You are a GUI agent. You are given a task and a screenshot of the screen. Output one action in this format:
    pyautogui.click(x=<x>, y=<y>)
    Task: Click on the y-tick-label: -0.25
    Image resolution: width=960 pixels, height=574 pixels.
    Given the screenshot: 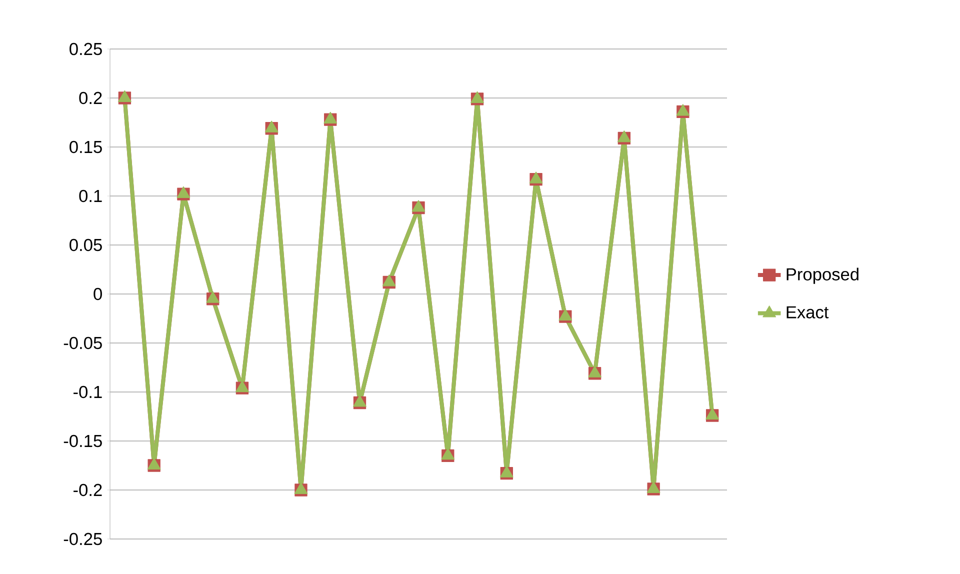 What is the action you would take?
    pyautogui.click(x=83, y=539)
    